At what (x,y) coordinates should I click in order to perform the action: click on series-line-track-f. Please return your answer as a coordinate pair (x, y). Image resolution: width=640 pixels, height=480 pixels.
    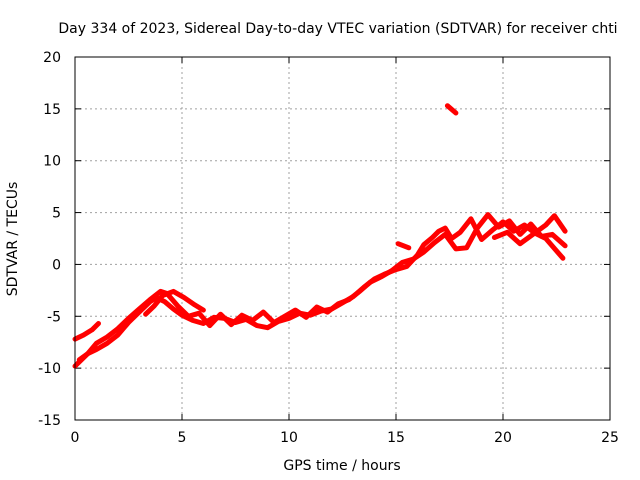
    Looking at the image, I should click on (451, 109).